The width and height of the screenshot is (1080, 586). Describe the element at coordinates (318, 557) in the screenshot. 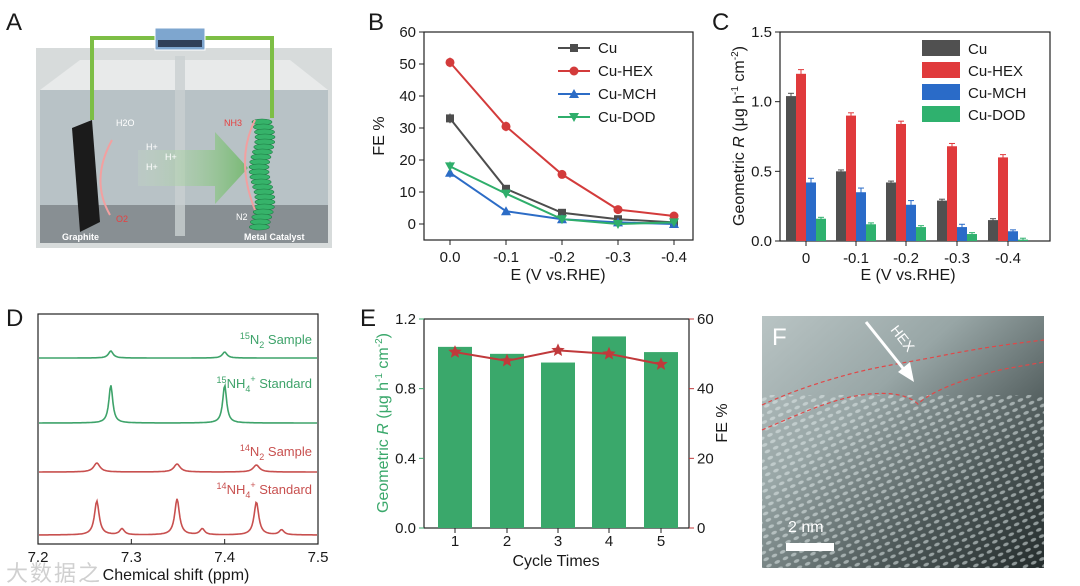

I see `d-xtick-label: 7.5` at that location.